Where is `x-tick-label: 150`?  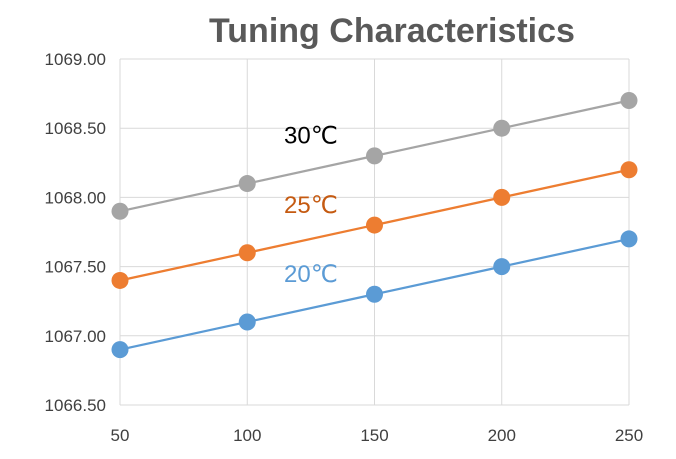
x-tick-label: 150 is located at coordinates (374, 435).